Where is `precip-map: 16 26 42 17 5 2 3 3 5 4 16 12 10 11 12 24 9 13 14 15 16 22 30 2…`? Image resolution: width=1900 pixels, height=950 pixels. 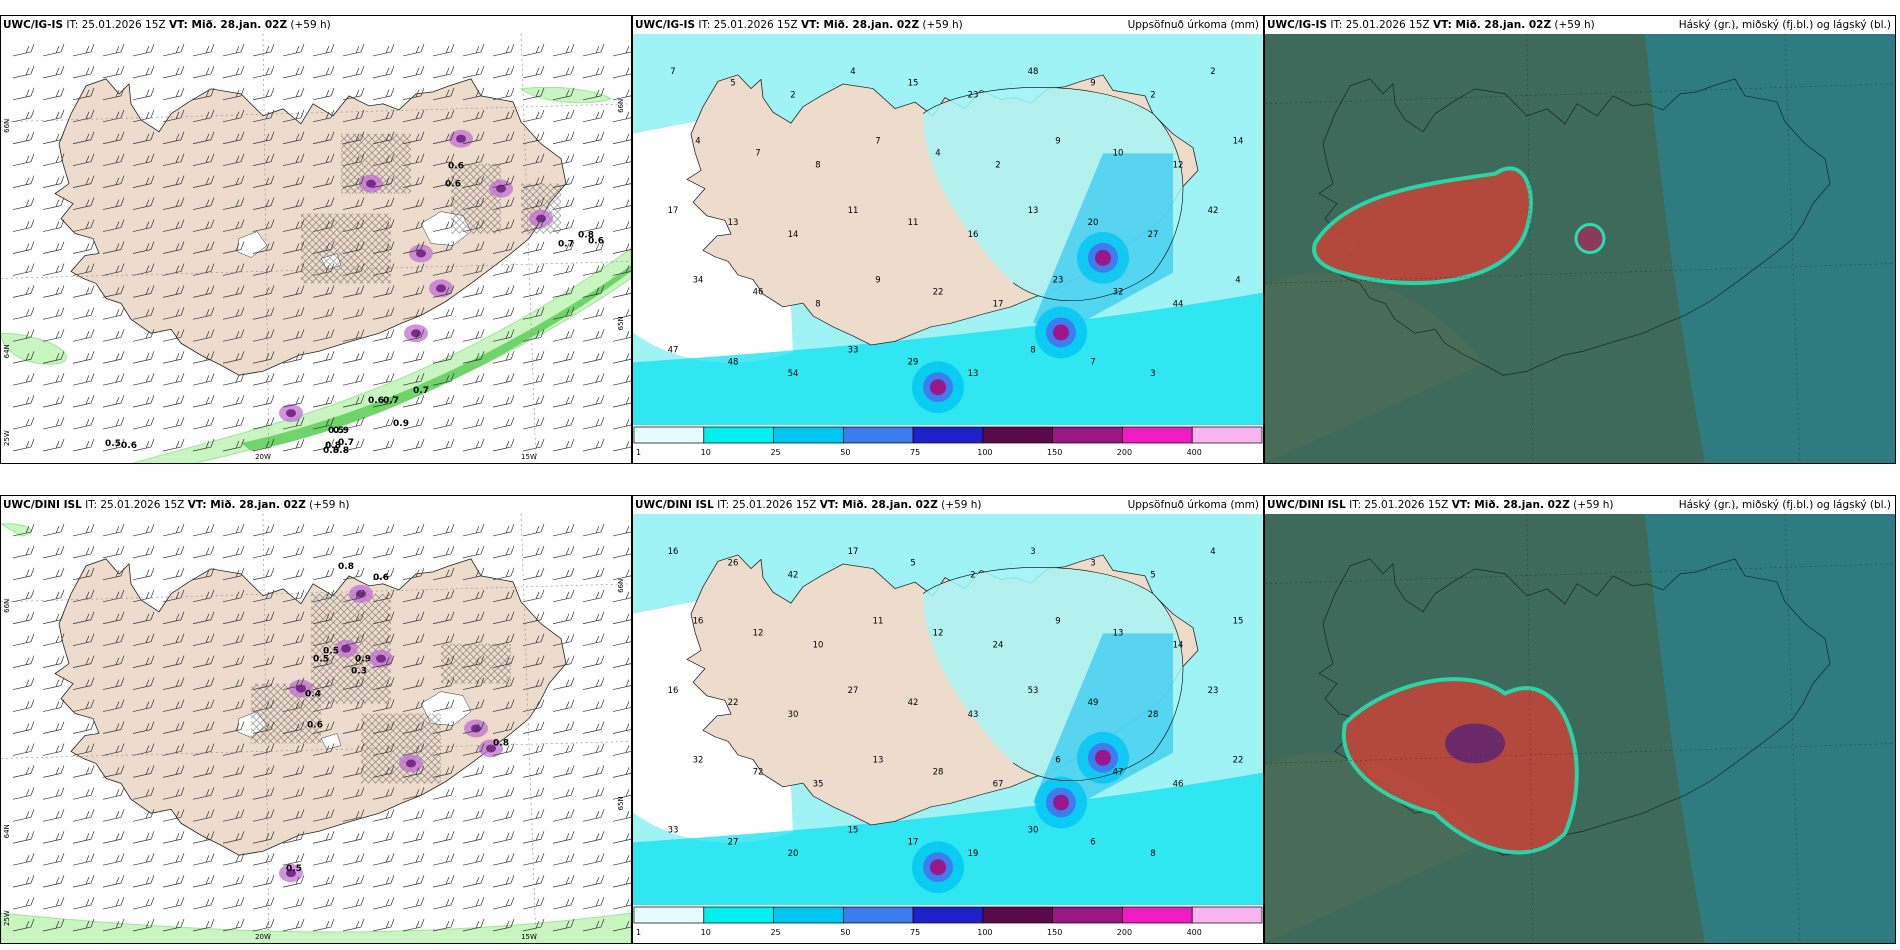 precip-map: 16 26 42 17 5 2 3 3 5 4 16 12 10 11 12 24 9 13 14 15 16 22 30 2… is located at coordinates (948, 709).